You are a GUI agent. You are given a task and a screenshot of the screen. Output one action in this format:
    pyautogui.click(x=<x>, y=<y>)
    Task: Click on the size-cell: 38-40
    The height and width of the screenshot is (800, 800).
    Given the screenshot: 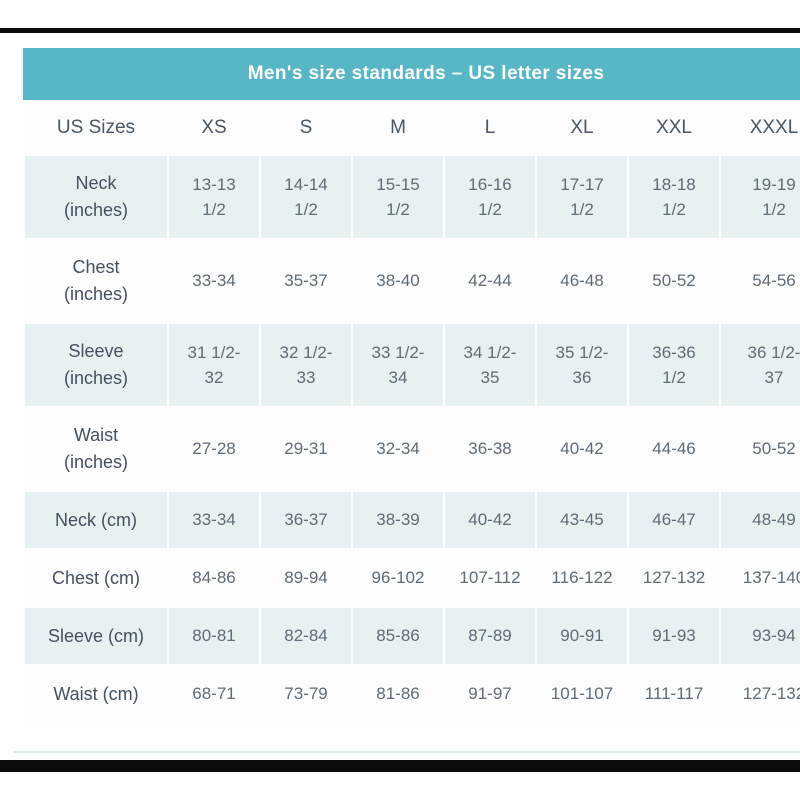 What is the action you would take?
    pyautogui.click(x=398, y=281)
    